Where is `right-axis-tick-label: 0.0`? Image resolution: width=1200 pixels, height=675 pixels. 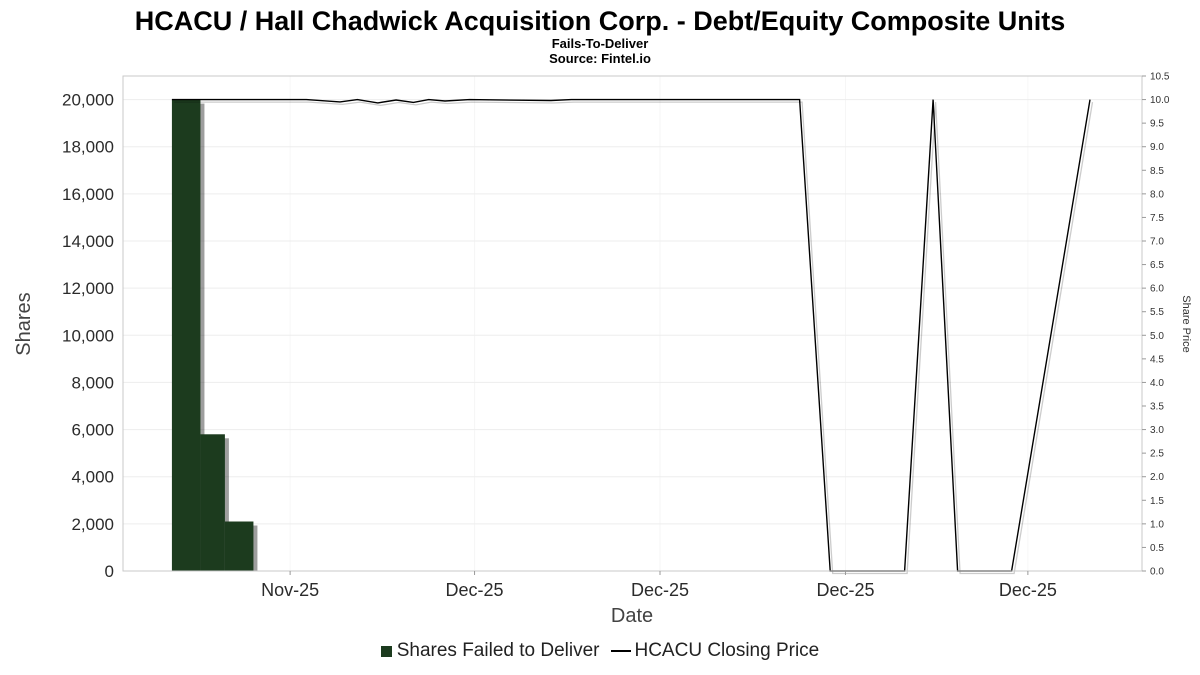
right-axis-tick-label: 0.0 is located at coordinates (1157, 572).